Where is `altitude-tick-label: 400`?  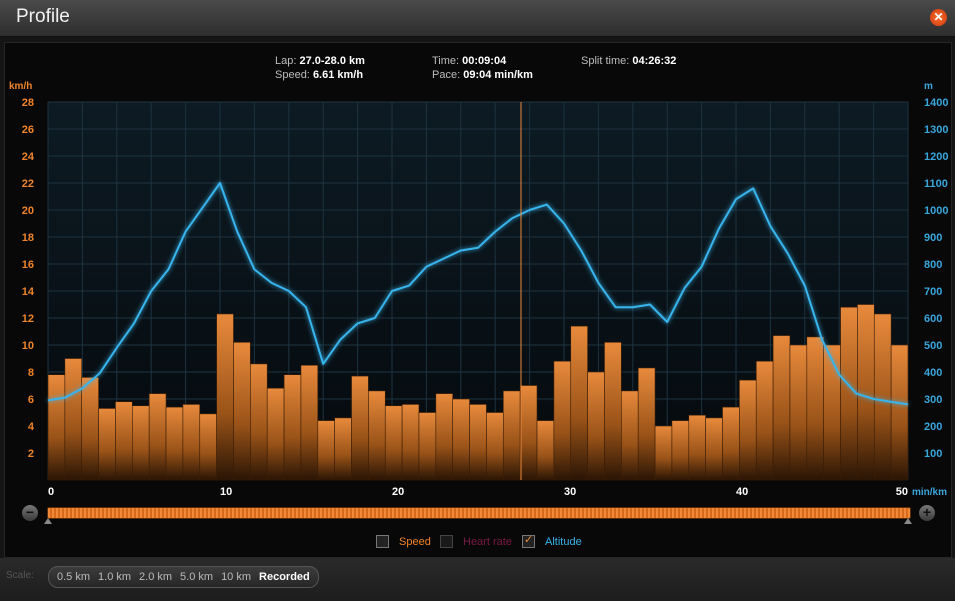
altitude-tick-label: 400 is located at coordinates (933, 373).